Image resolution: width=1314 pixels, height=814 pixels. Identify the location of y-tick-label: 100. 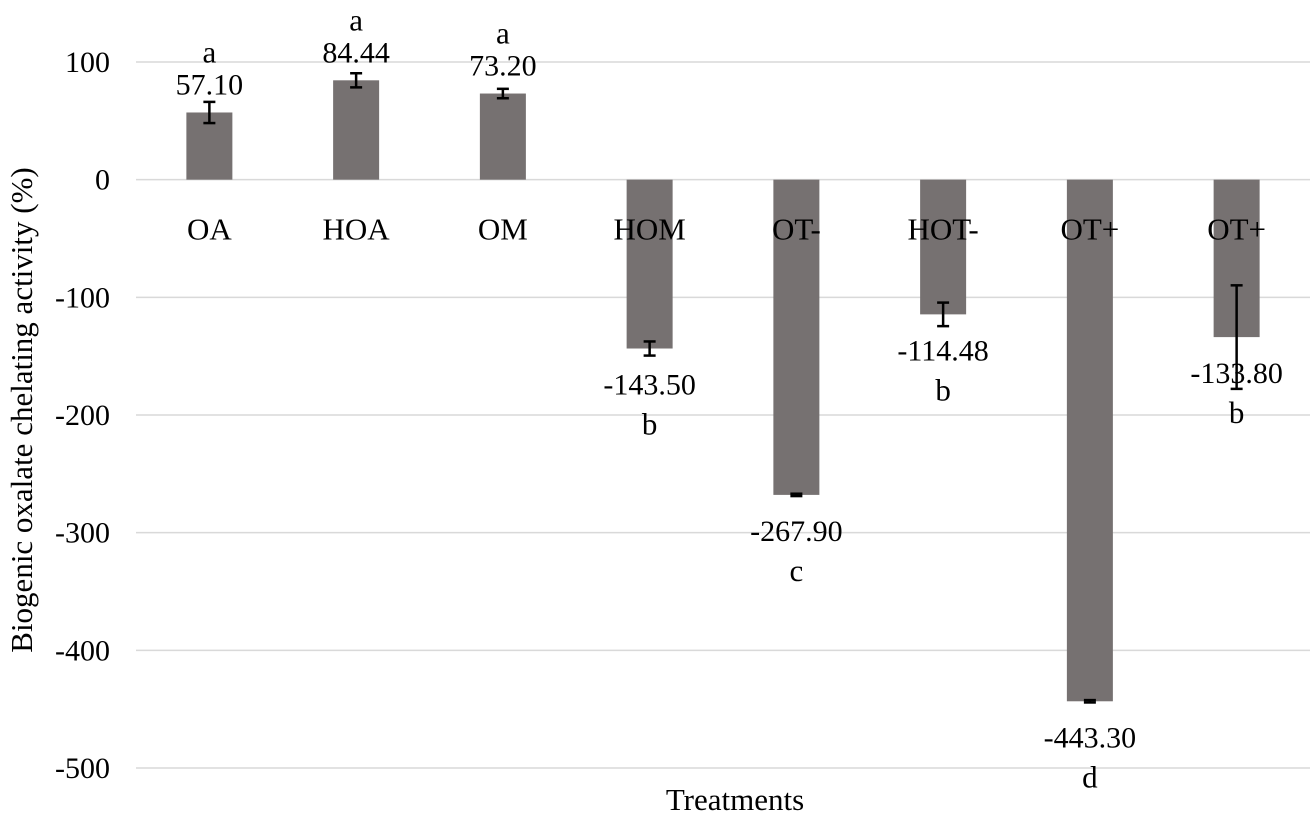
(87, 62).